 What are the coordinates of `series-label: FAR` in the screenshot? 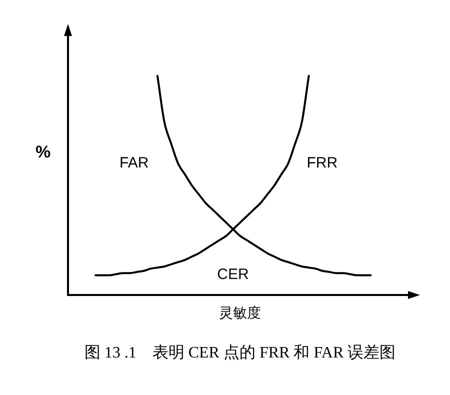 It's located at (134, 163).